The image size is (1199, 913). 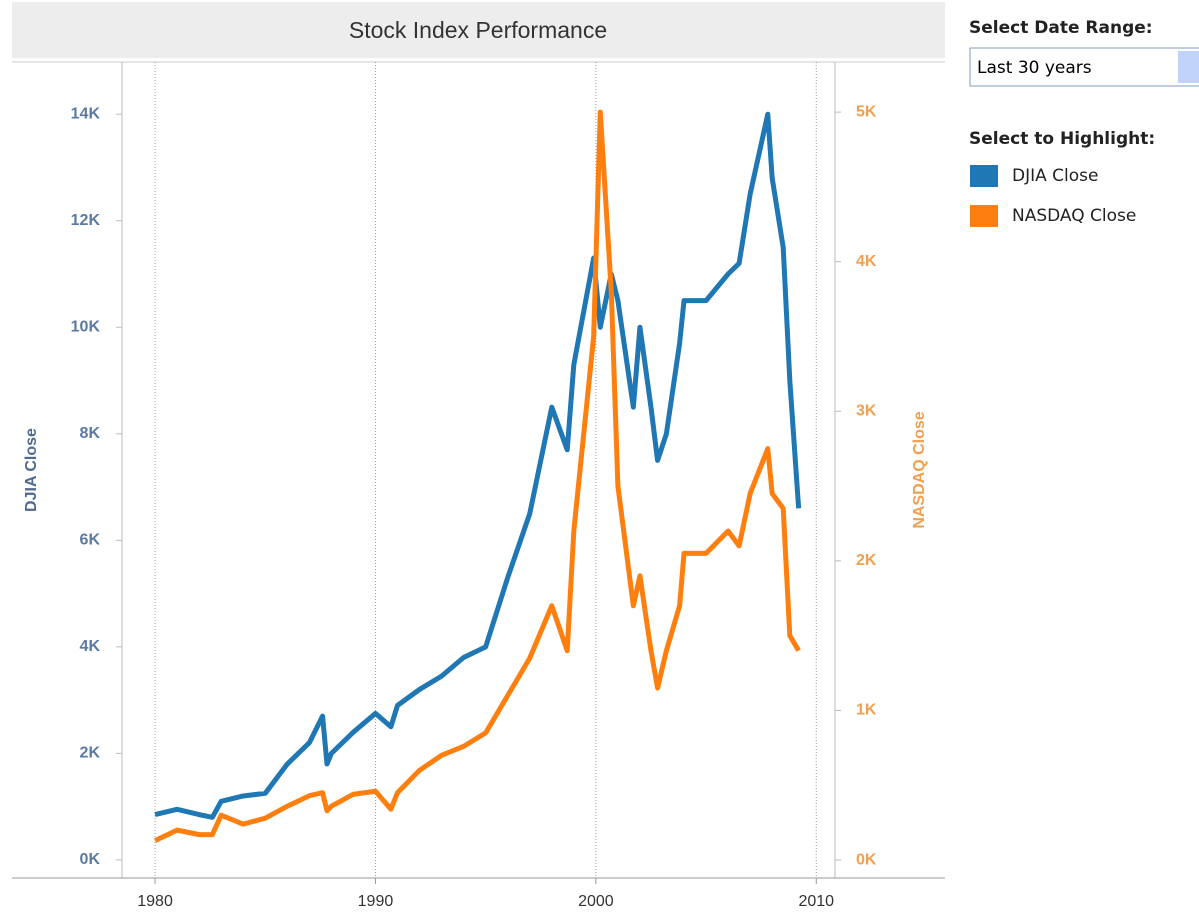 I want to click on dropdown-value: Last 30 years, so click(x=1034, y=68).